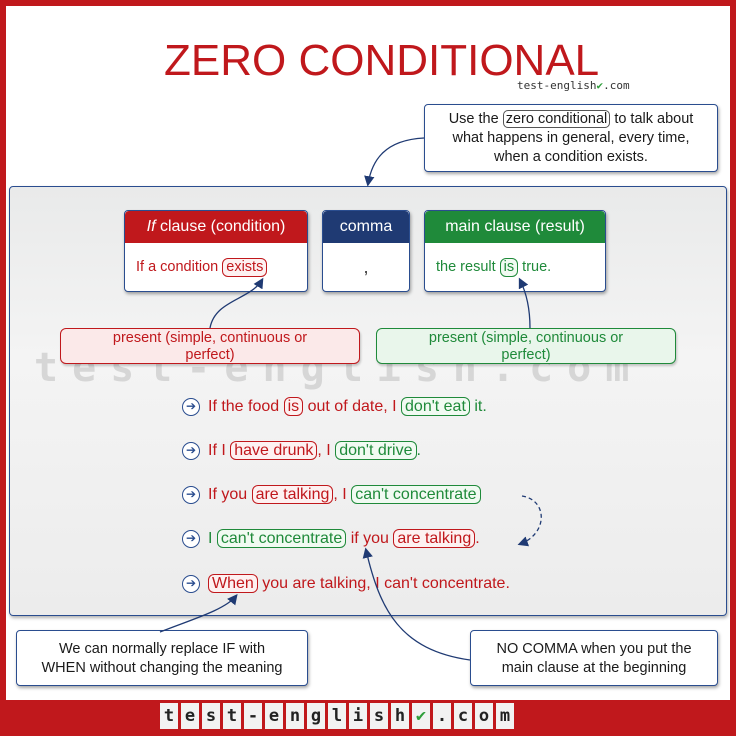 Image resolution: width=736 pixels, height=736 pixels. Describe the element at coordinates (366, 267) in the screenshot. I see `comma-body: ,` at that location.